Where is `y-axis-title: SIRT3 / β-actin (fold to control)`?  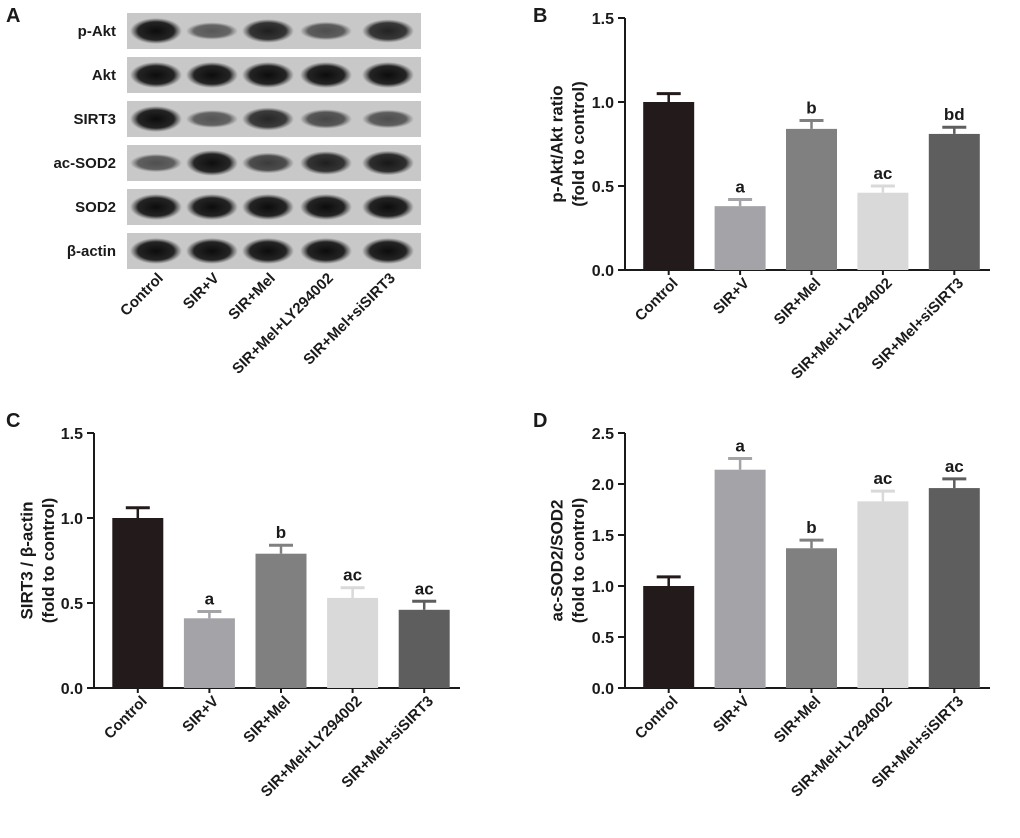 y-axis-title: SIRT3 / β-actin (fold to control) is located at coordinates (38, 561).